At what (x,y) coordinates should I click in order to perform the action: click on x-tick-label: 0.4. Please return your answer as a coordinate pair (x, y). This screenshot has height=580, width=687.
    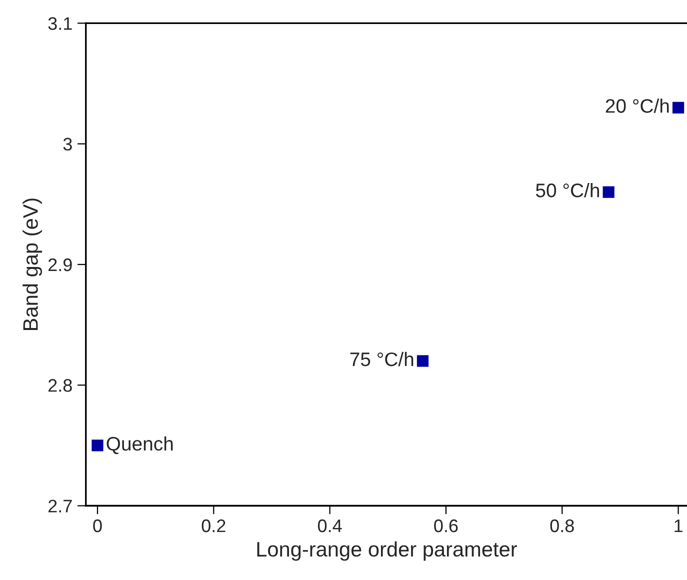
    Looking at the image, I should click on (330, 525).